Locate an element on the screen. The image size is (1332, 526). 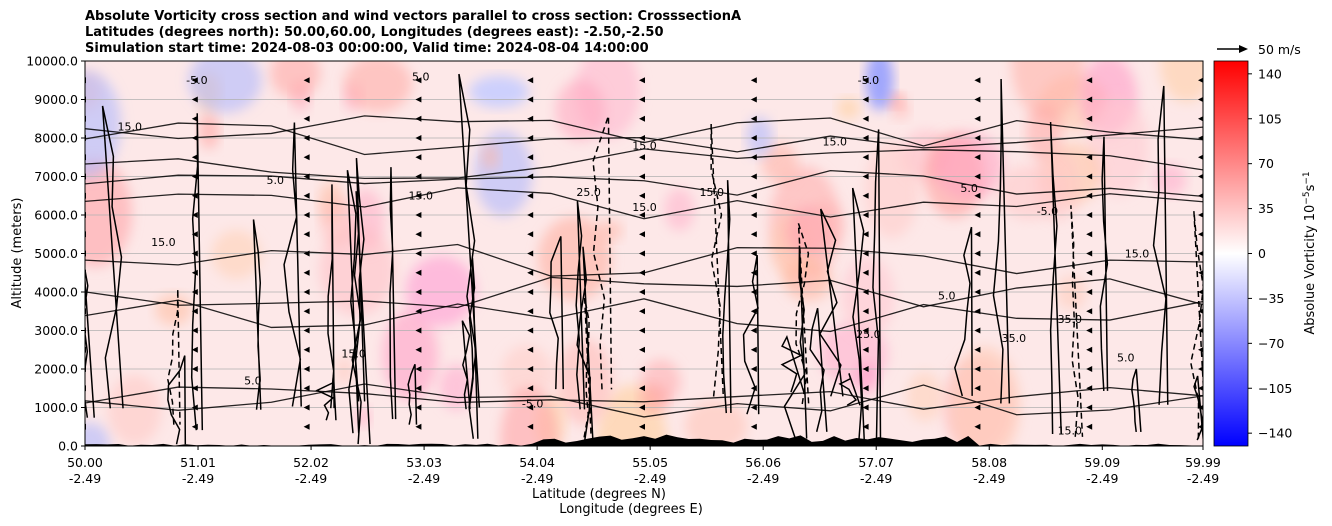
x-tick-label-latitude: 51.01 is located at coordinates (198, 462).